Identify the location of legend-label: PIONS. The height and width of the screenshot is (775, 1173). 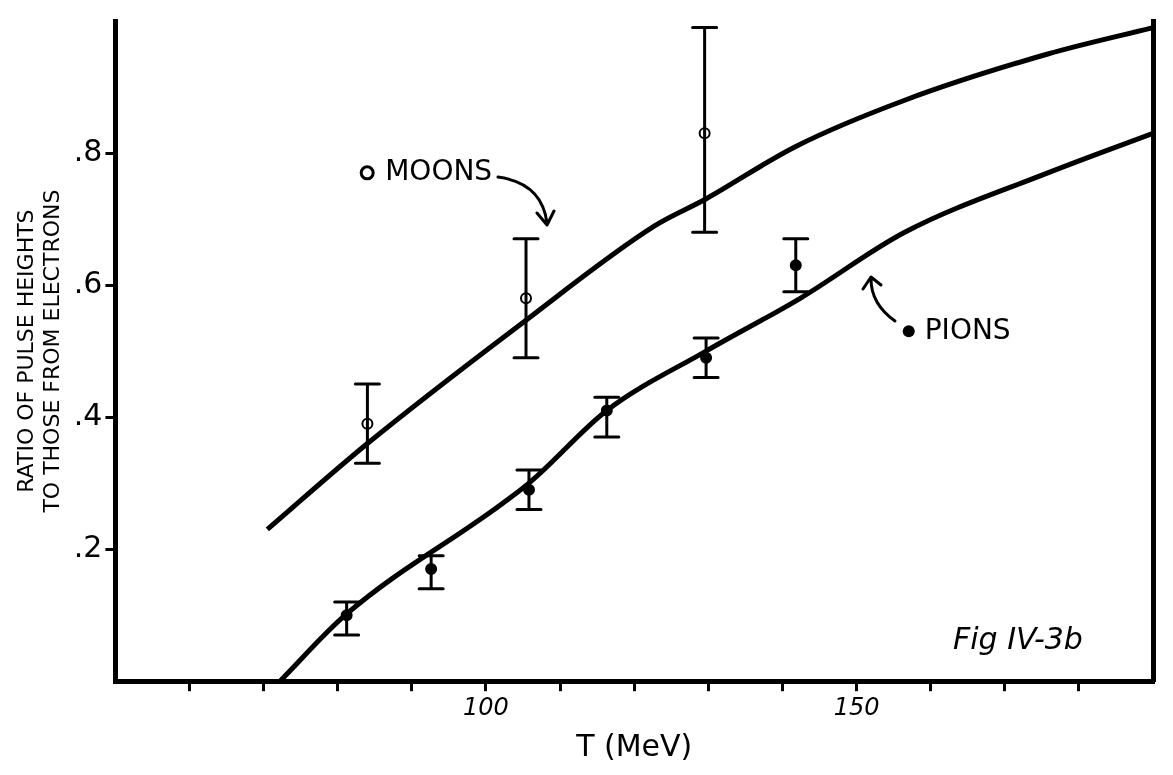
(967, 329).